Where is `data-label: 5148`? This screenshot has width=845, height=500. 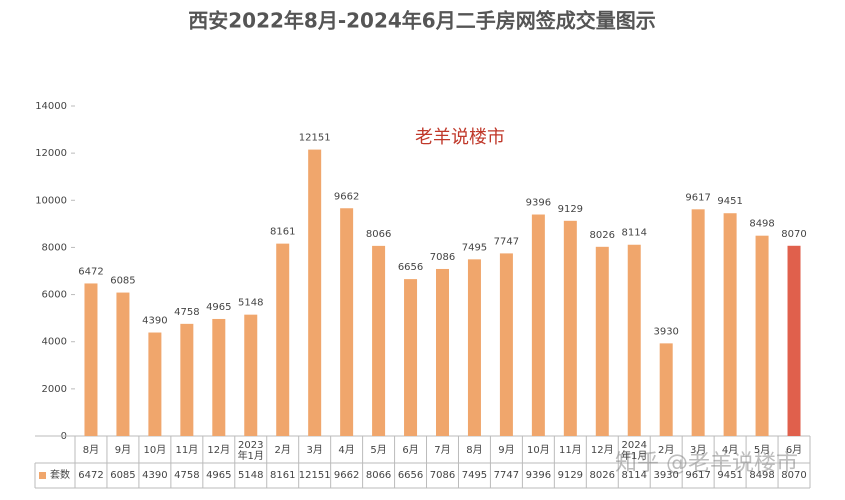
data-label: 5148 is located at coordinates (250, 303).